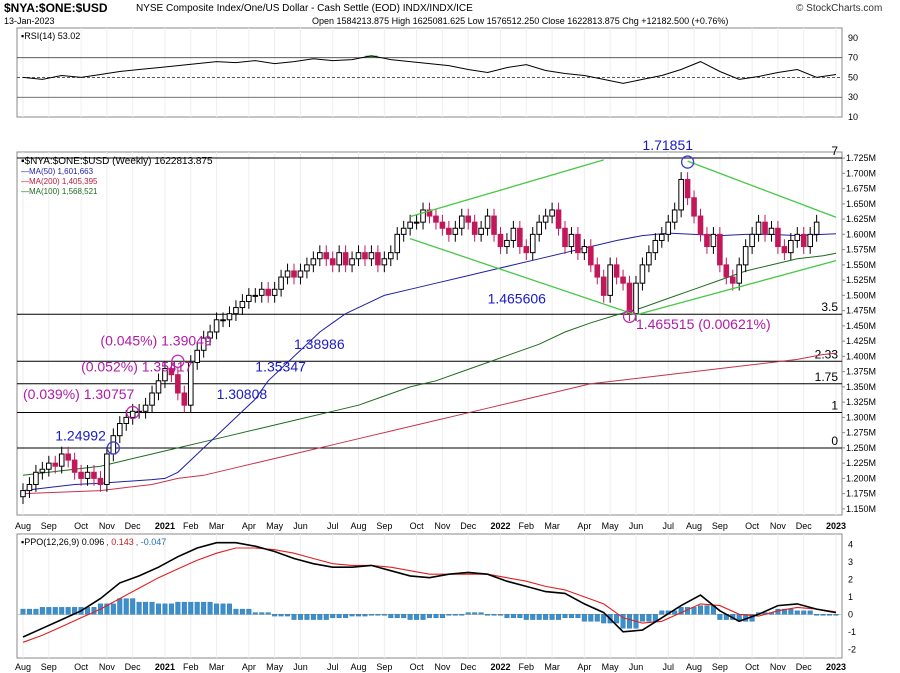  Describe the element at coordinates (120, 542) in the screenshot. I see `ppo-legend-item: , 0.143` at that location.